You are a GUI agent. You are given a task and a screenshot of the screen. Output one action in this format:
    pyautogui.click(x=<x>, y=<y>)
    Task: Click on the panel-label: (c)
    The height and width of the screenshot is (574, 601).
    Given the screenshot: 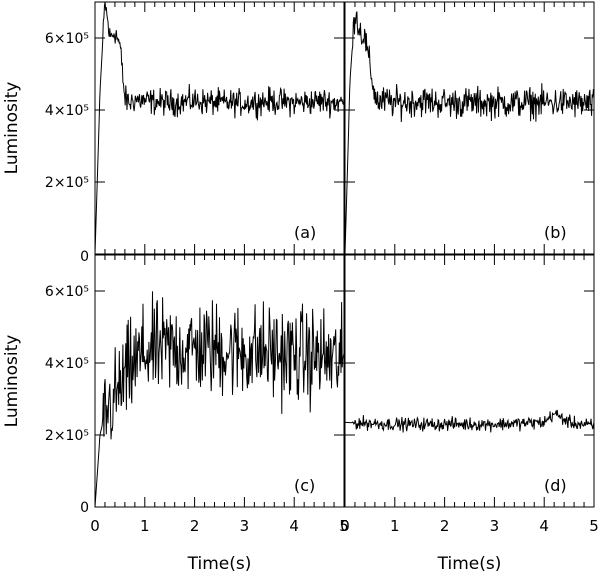 What is the action you would take?
    pyautogui.click(x=304, y=485)
    